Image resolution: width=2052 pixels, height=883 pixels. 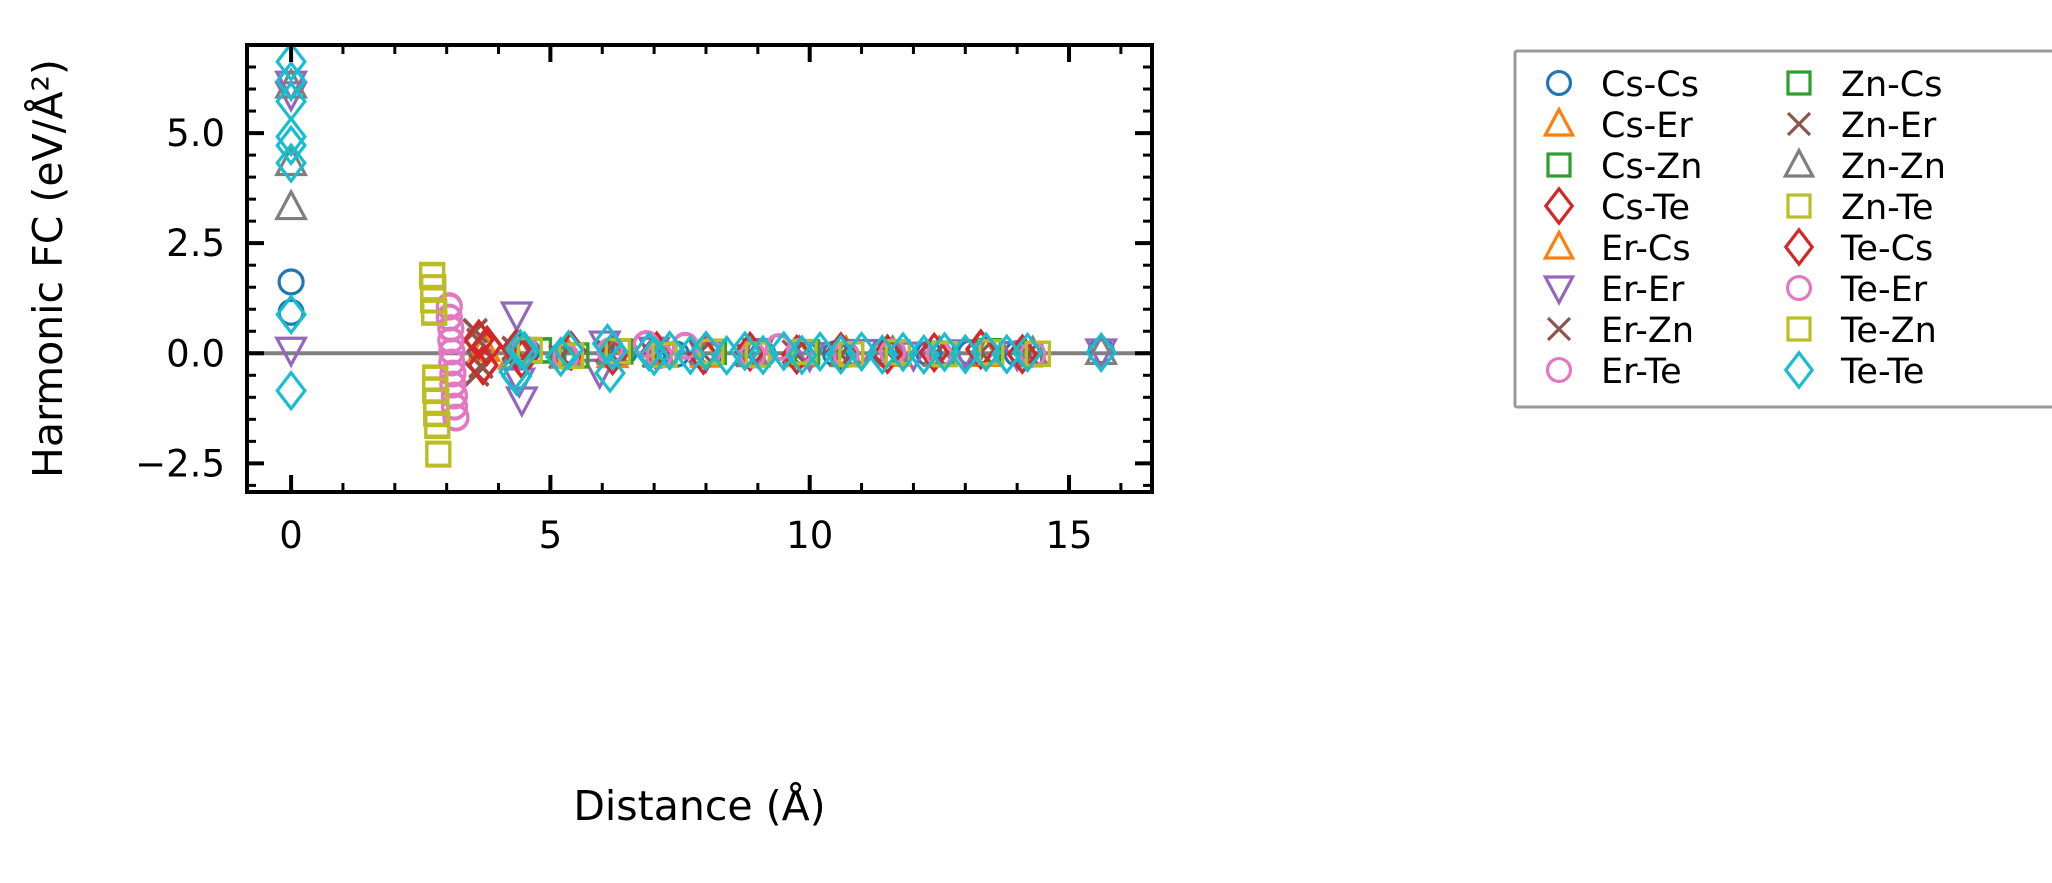 What do you see at coordinates (1889, 126) in the screenshot?
I see `legend-label: Zn-Er` at bounding box center [1889, 126].